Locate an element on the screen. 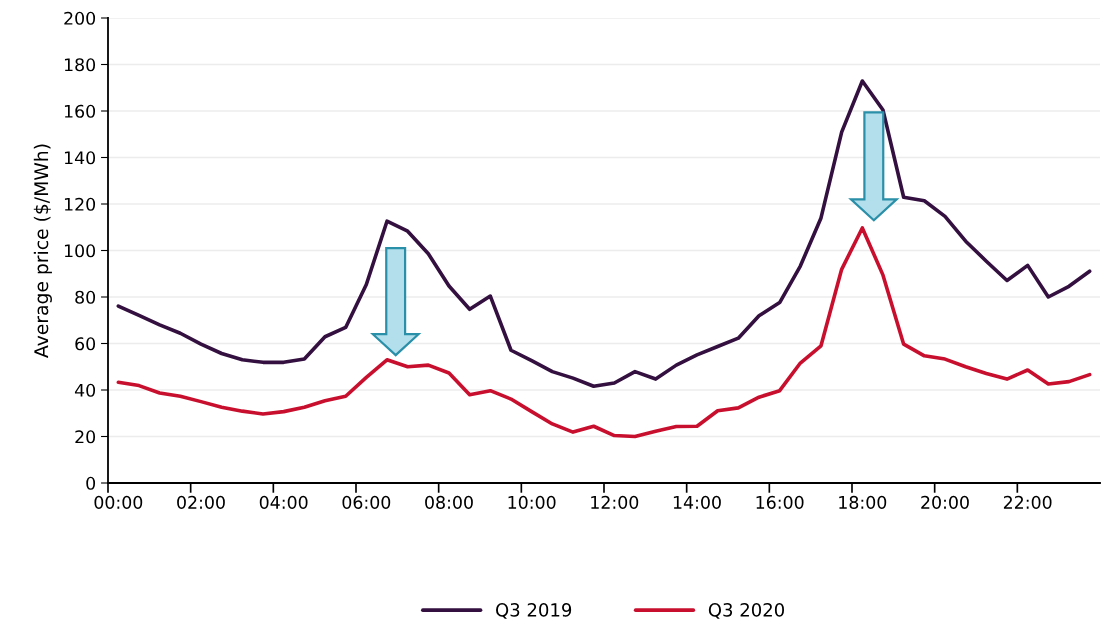 The height and width of the screenshot is (628, 1102). y-tick-label: 40 is located at coordinates (85, 390).